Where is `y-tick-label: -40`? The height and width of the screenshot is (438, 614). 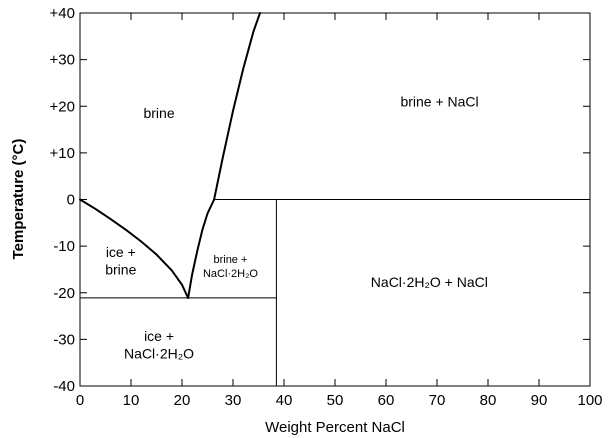
y-tick-label: -40 is located at coordinates (64, 386).